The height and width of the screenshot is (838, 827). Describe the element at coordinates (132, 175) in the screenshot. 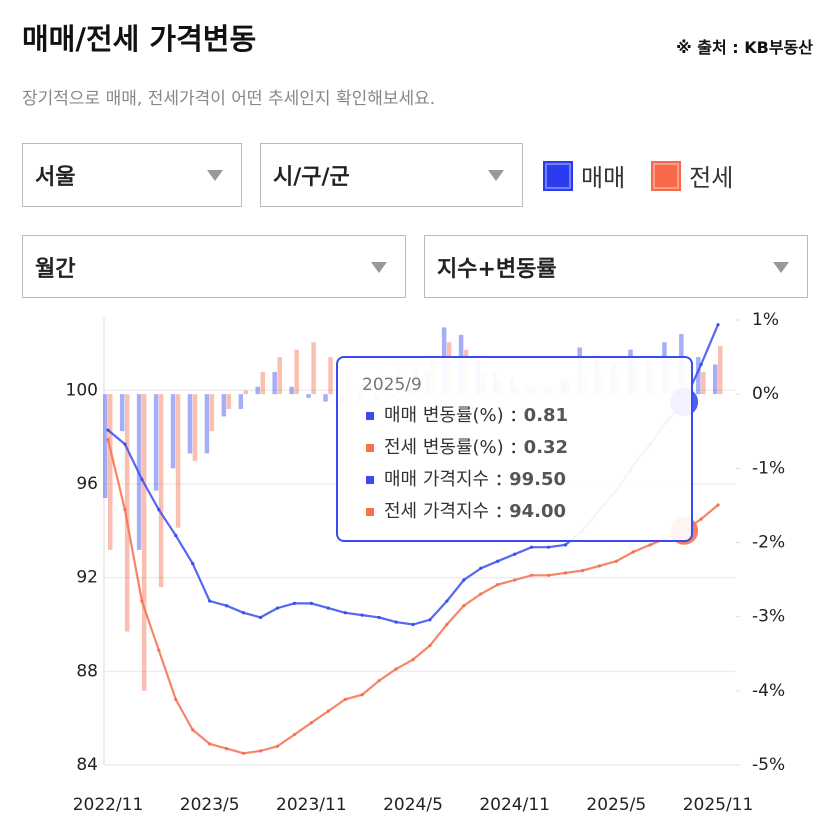

I see `region-select: 서울` at that location.